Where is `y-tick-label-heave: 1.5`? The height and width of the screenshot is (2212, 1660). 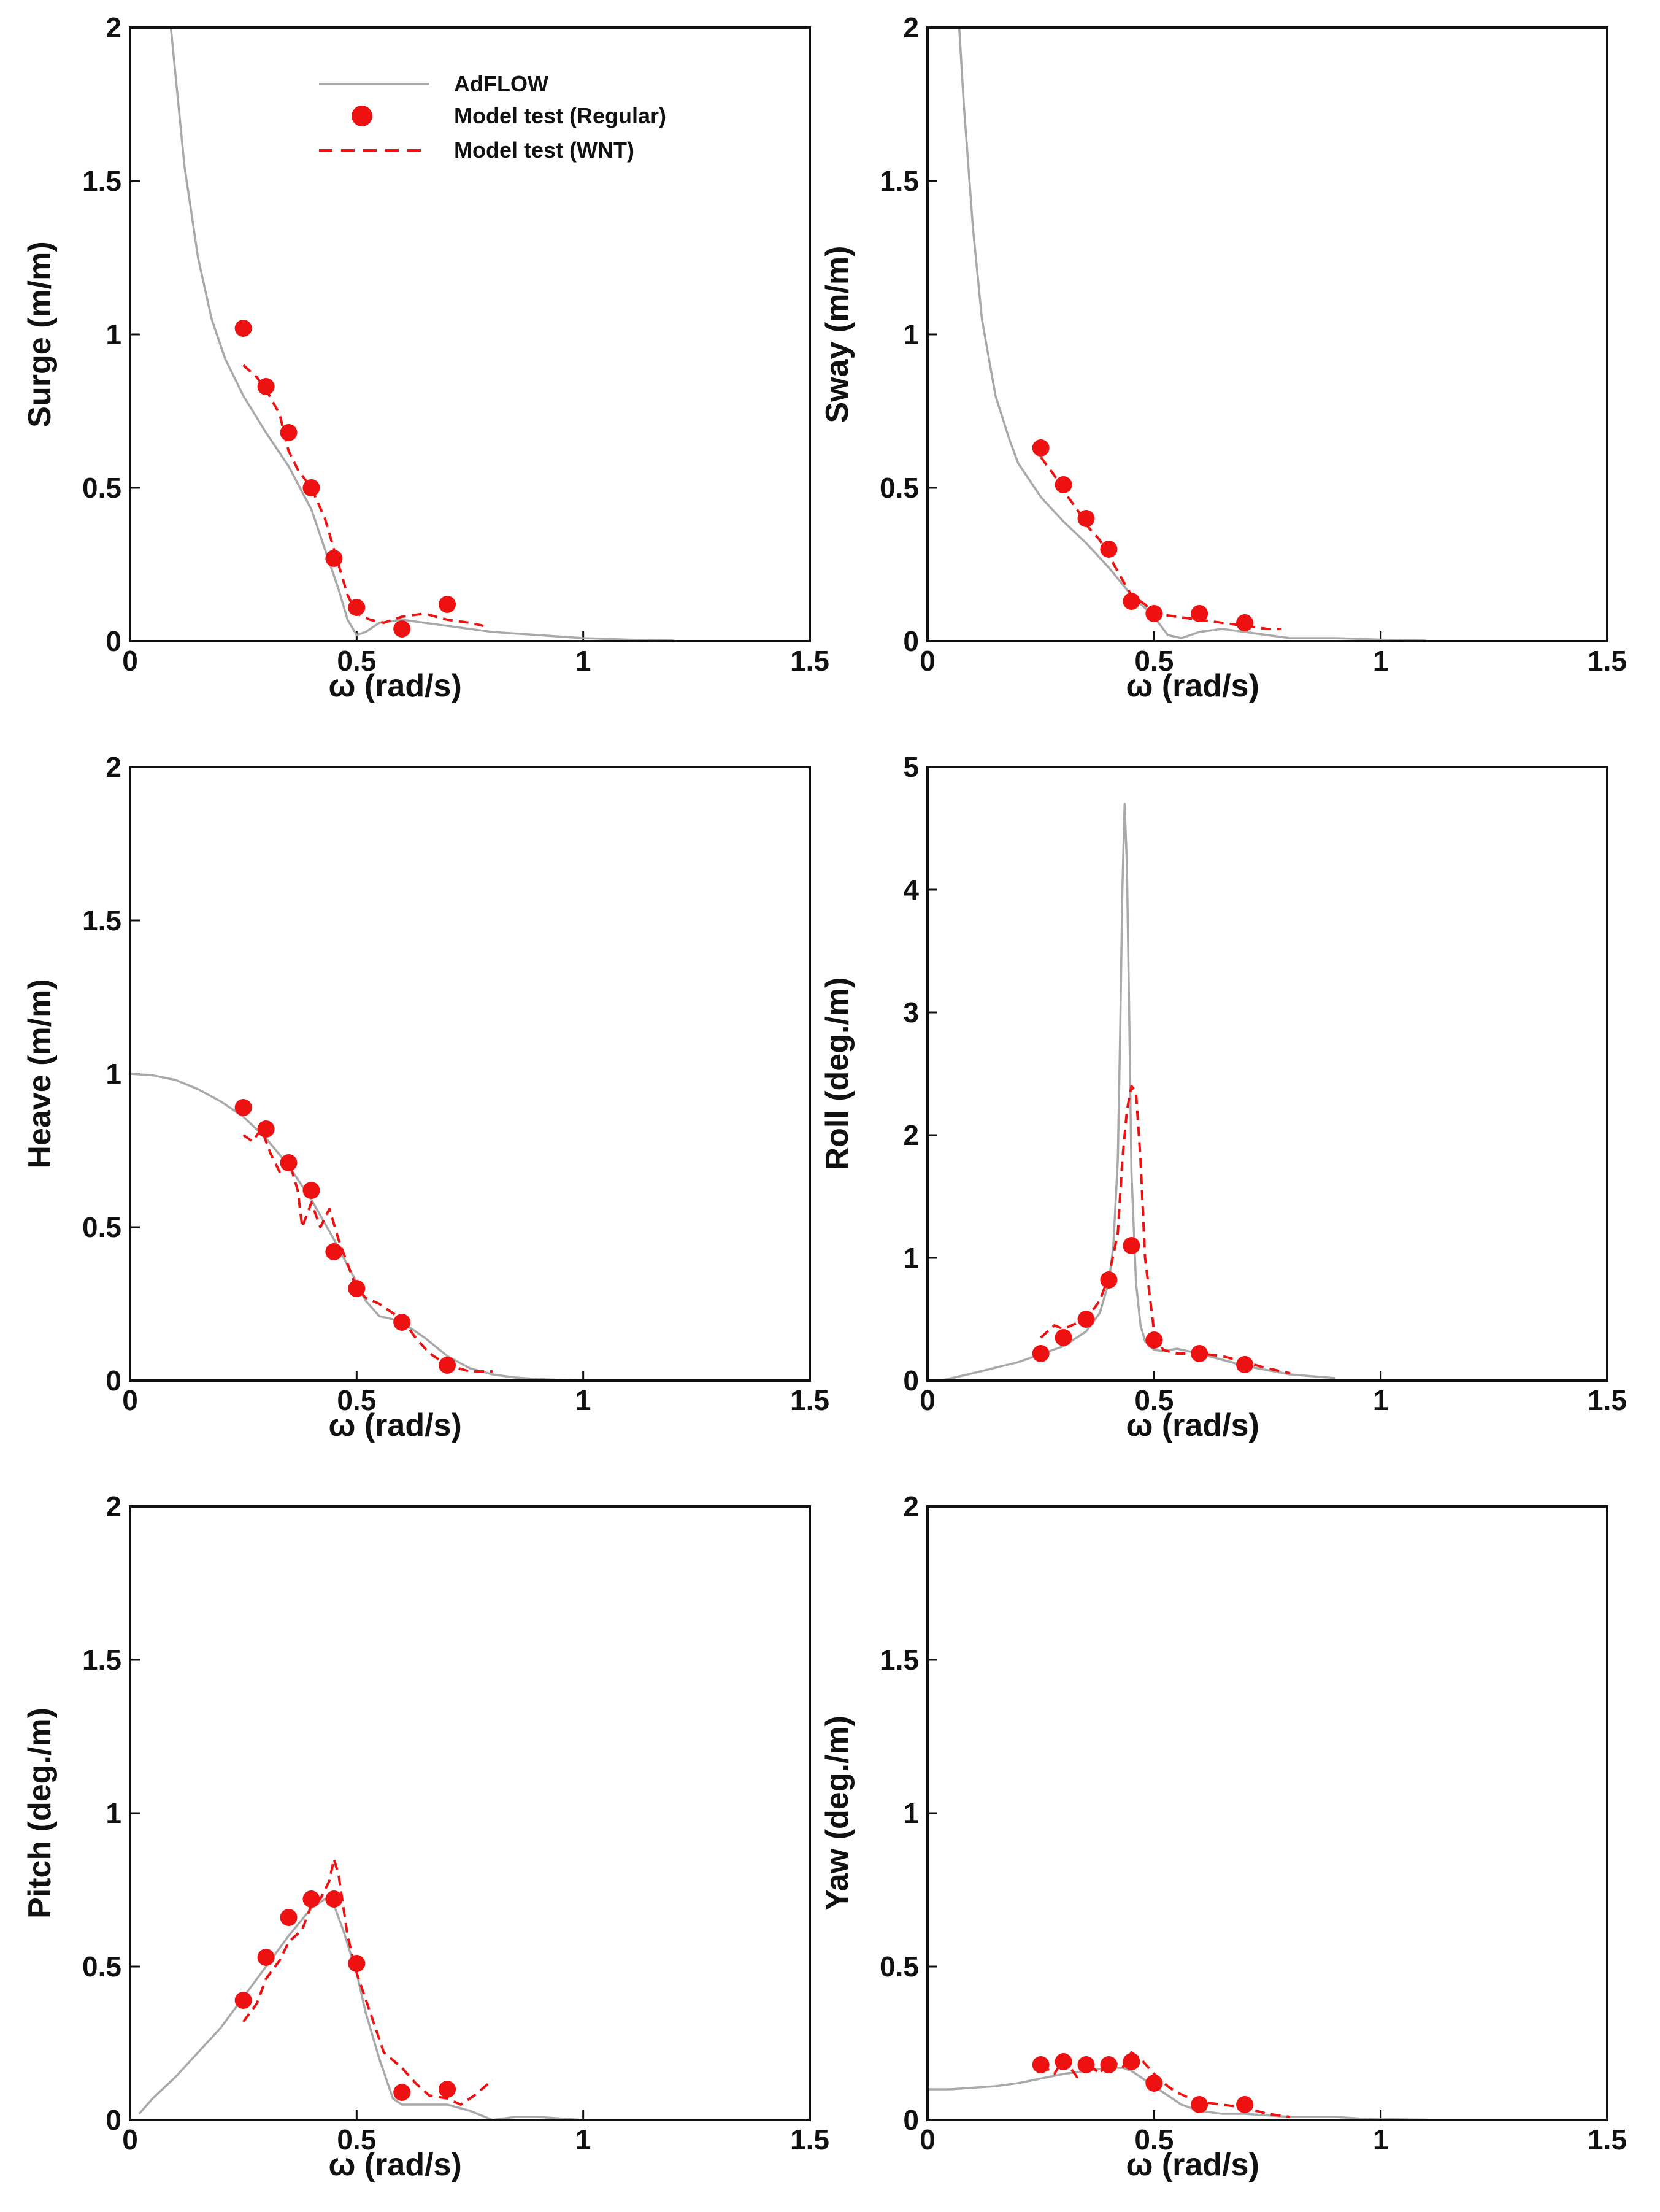
y-tick-label-heave: 1.5 is located at coordinates (101, 920).